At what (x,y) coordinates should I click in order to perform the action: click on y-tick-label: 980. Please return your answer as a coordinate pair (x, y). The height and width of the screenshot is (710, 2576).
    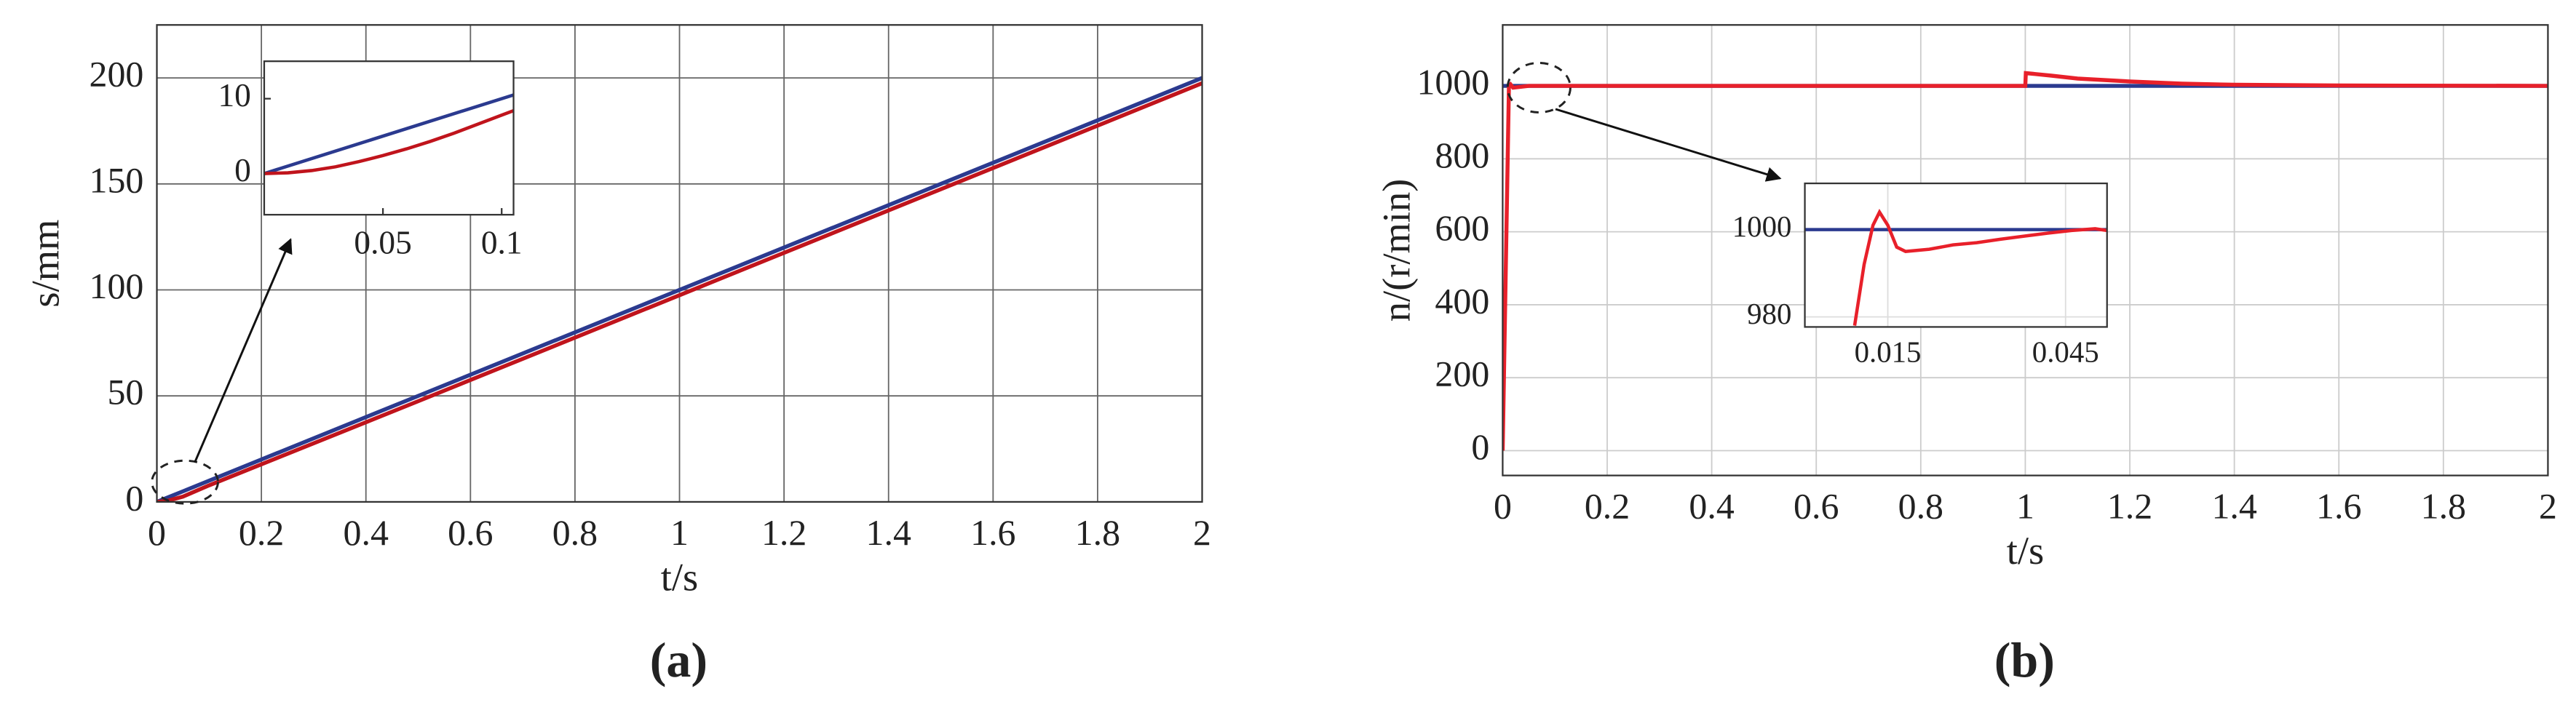
    Looking at the image, I should click on (1769, 314).